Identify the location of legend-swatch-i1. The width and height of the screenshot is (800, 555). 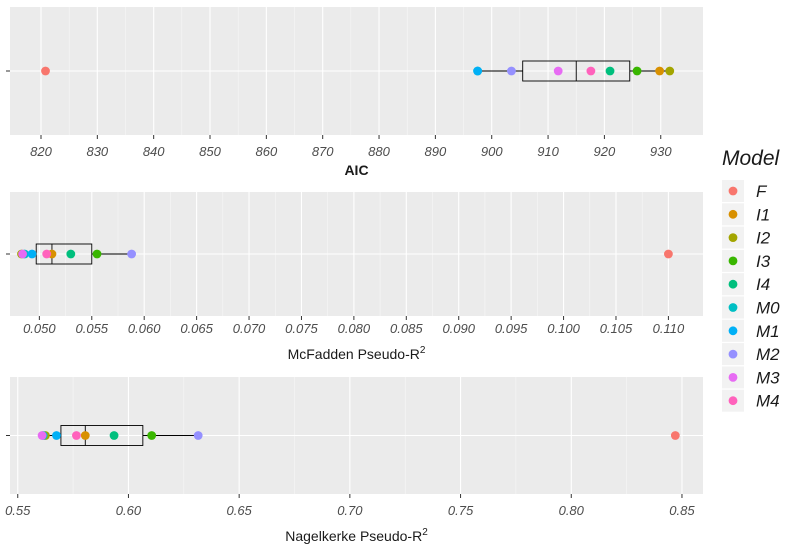
(733, 214).